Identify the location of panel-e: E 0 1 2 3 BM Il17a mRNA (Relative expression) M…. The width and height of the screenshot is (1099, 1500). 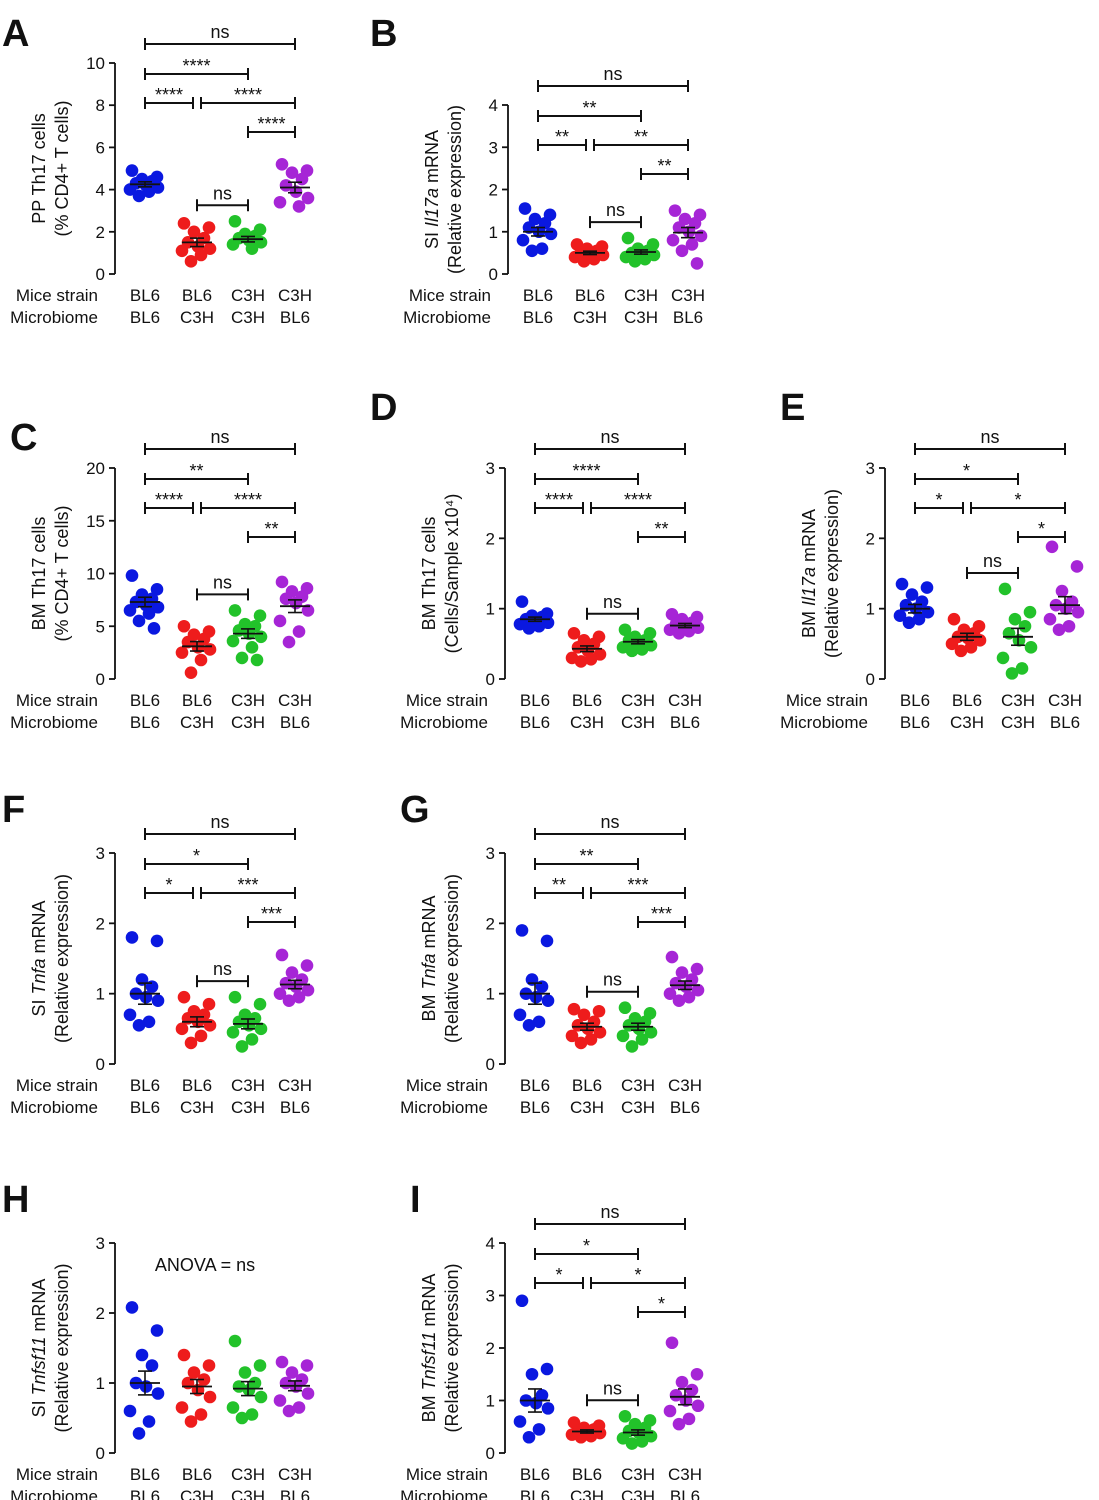
(932, 559).